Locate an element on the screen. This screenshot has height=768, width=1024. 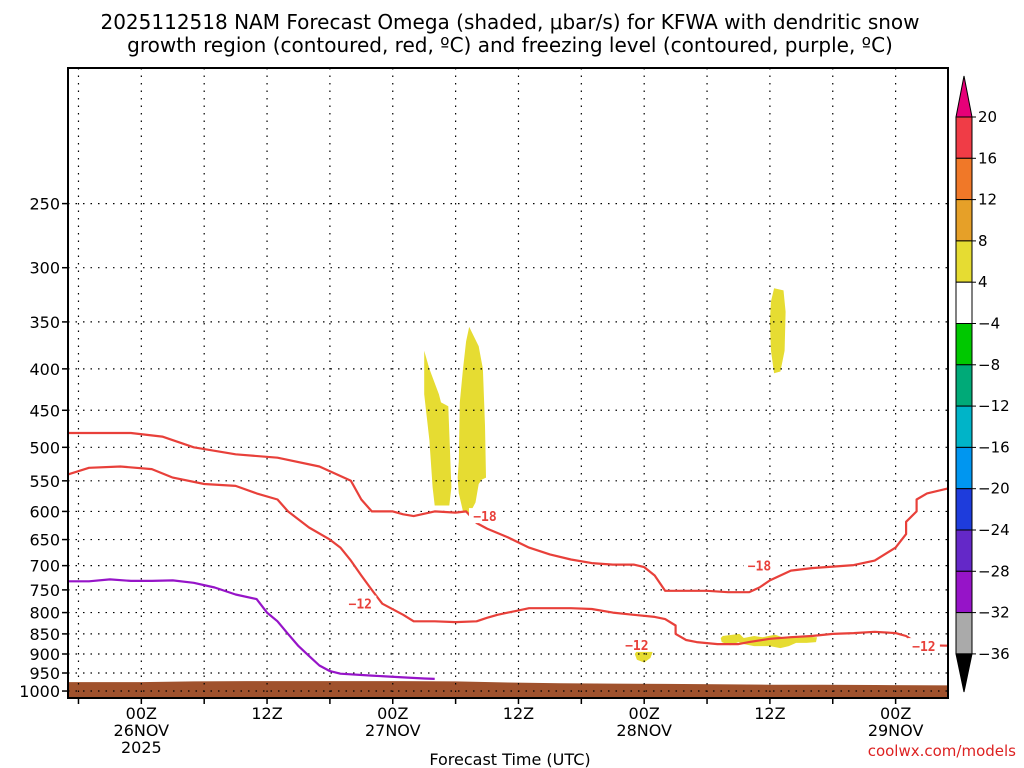
colorbar-label-0: 20 is located at coordinates (987, 117).